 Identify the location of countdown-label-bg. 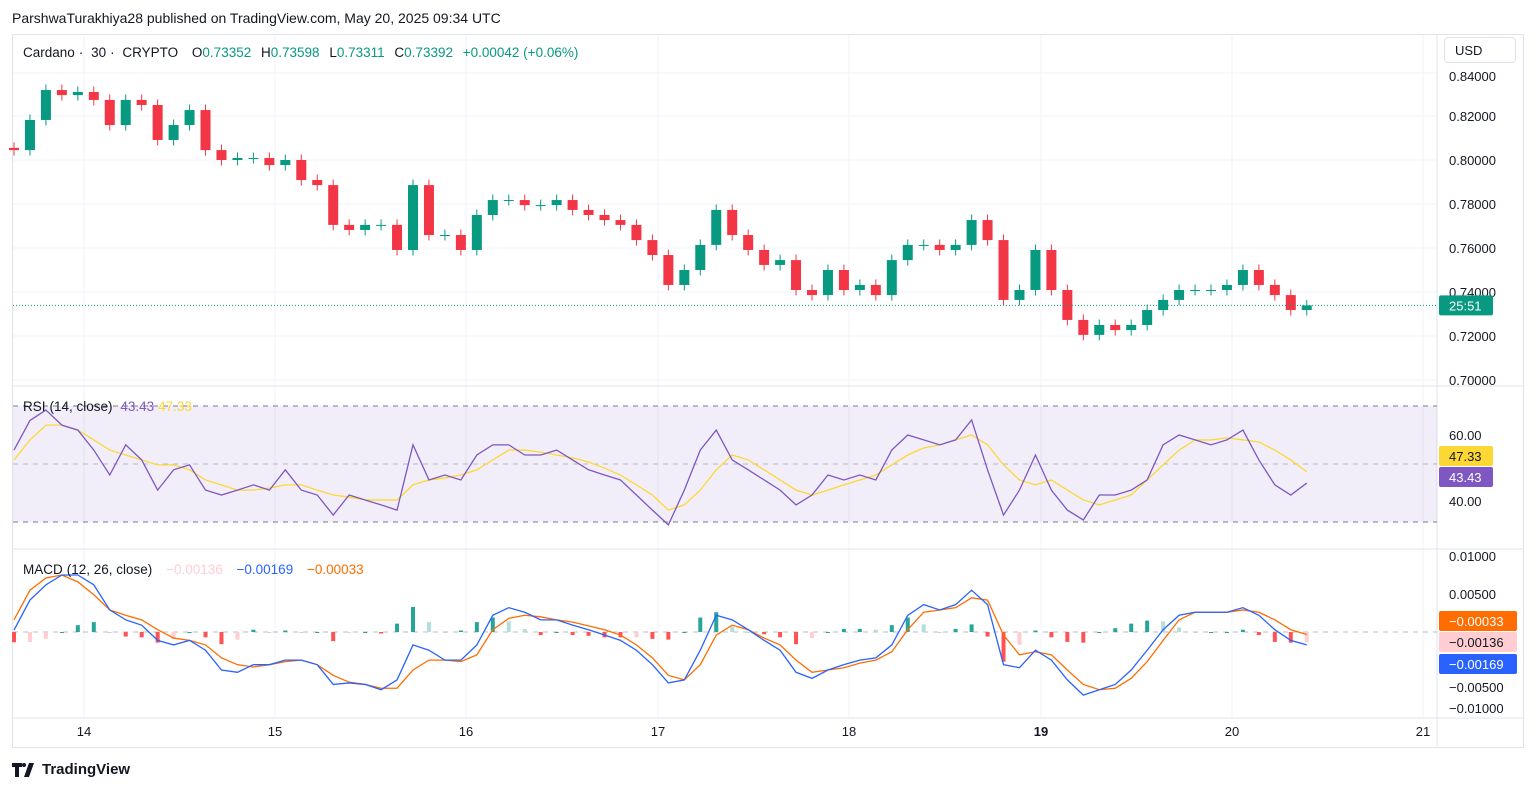
(1466, 305).